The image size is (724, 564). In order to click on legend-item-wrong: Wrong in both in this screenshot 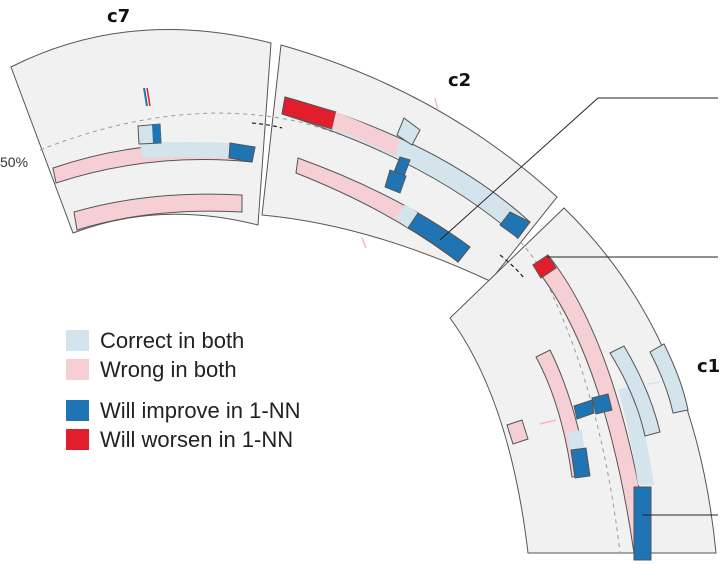, I will do `click(183, 369)`.